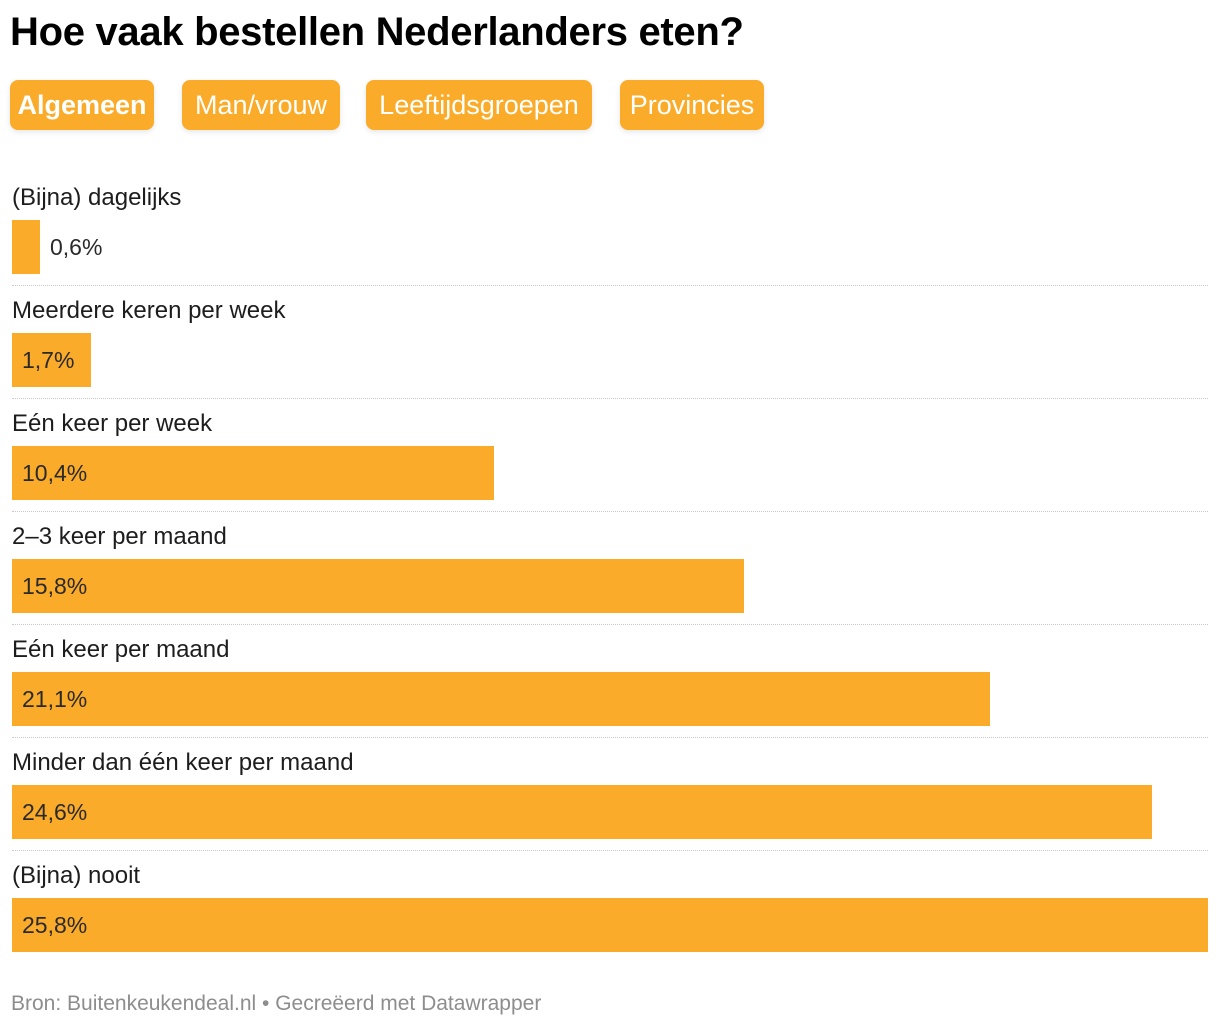  What do you see at coordinates (55, 586) in the screenshot?
I see `value-label: 15,8%` at bounding box center [55, 586].